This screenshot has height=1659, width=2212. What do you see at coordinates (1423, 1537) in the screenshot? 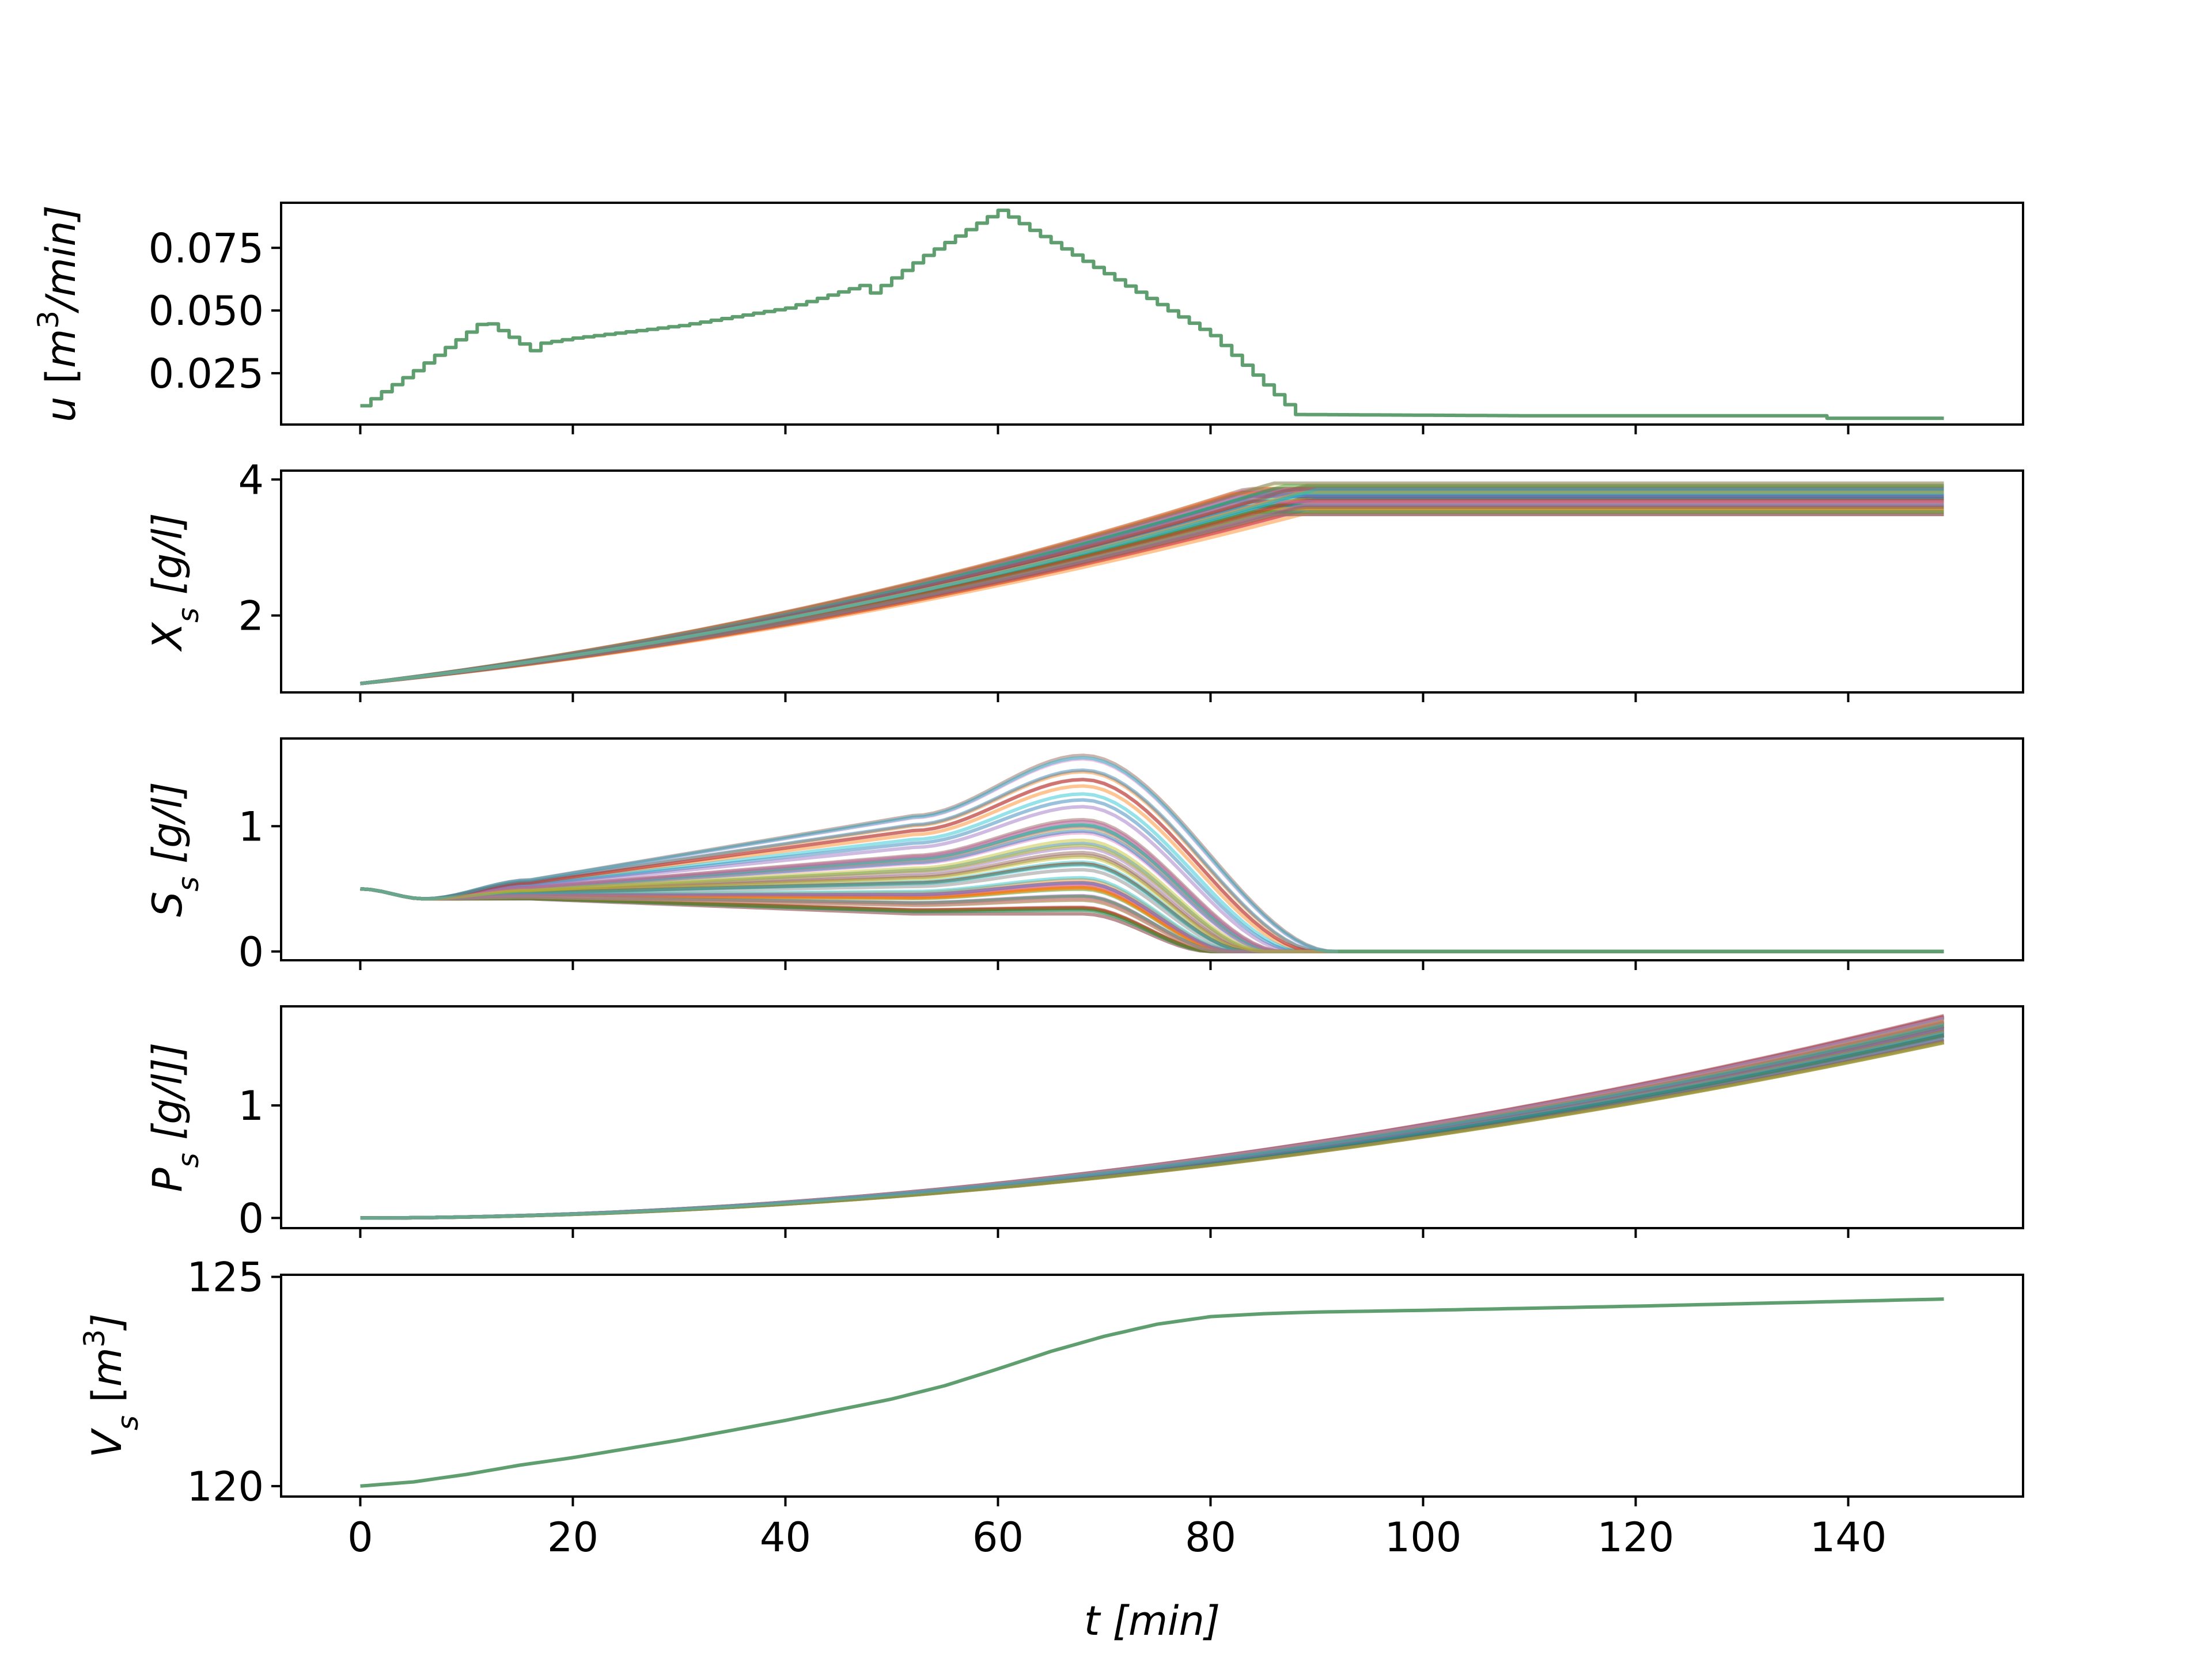
I see `x-tick-label-5: 100` at bounding box center [1423, 1537].